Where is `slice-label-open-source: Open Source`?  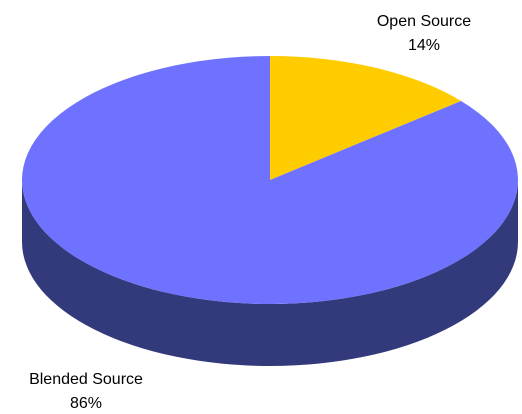 slice-label-open-source: Open Source is located at coordinates (424, 21).